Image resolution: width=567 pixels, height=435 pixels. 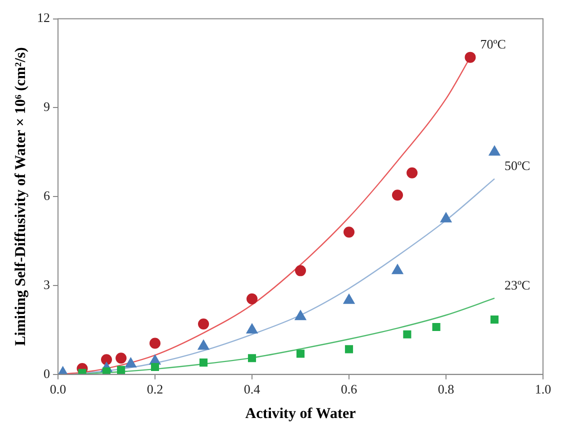 What do you see at coordinates (47, 284) in the screenshot?
I see `y-tick-label: 3` at bounding box center [47, 284].